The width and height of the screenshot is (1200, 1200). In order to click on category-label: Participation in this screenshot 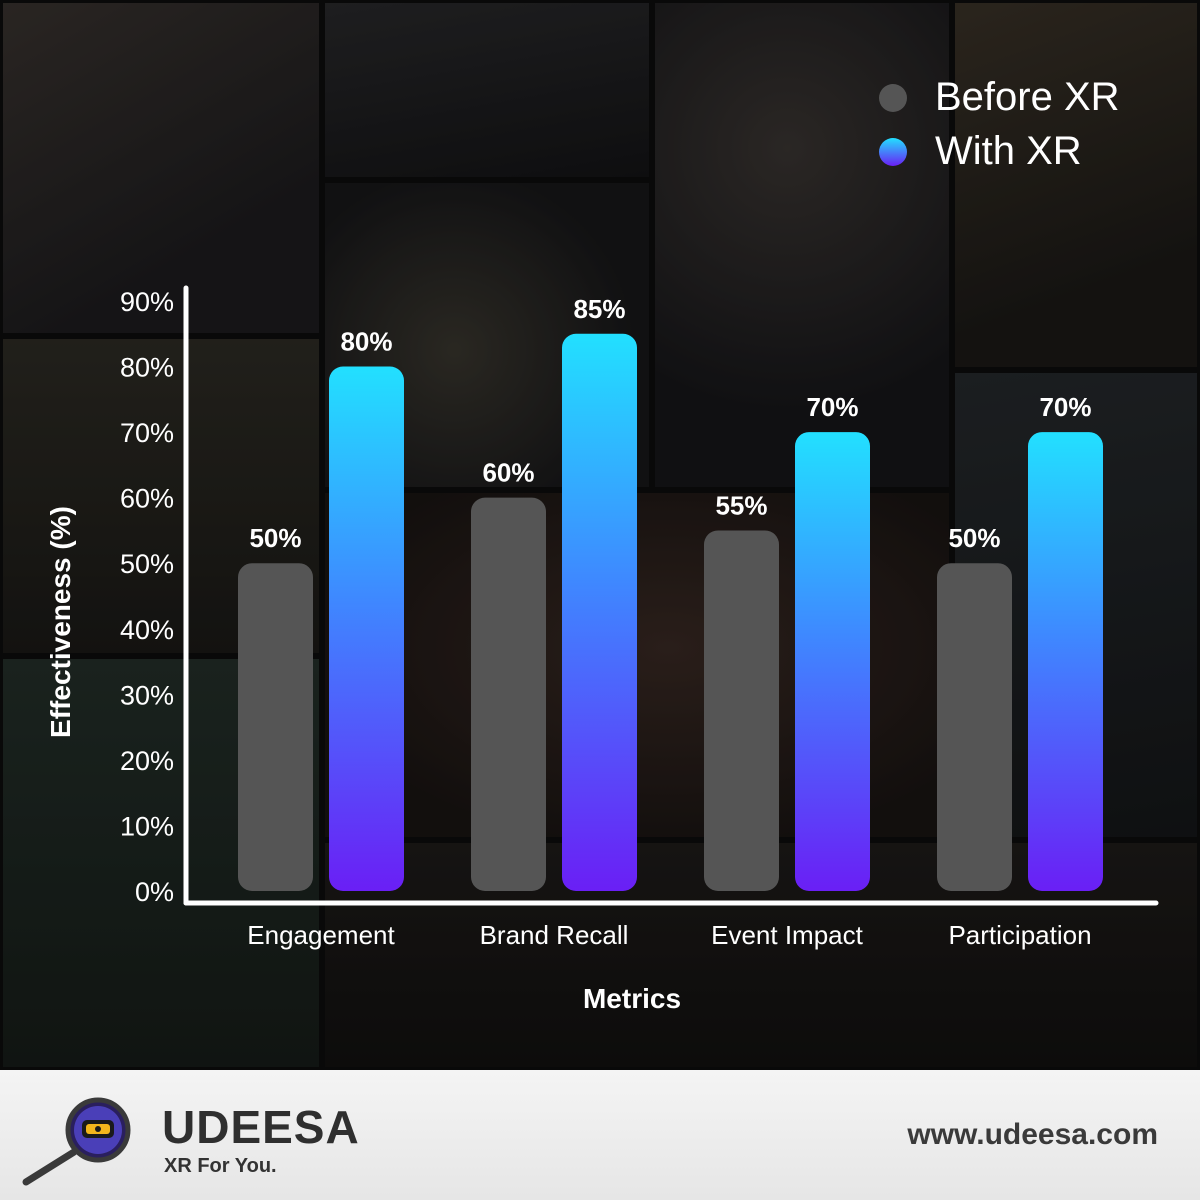, I will do `click(1019, 935)`.